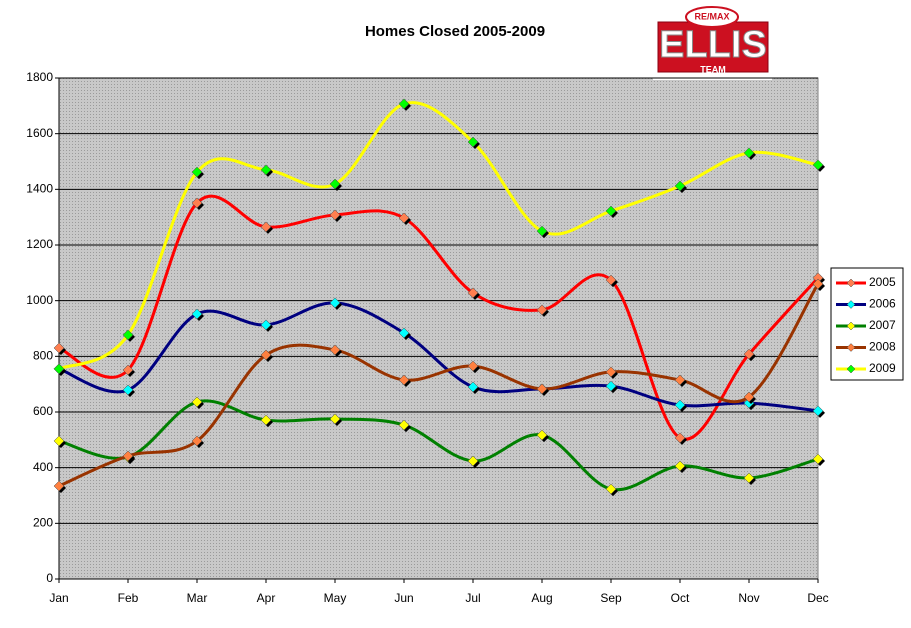 The height and width of the screenshot is (628, 911). I want to click on x-tick-label: Jul, so click(472, 598).